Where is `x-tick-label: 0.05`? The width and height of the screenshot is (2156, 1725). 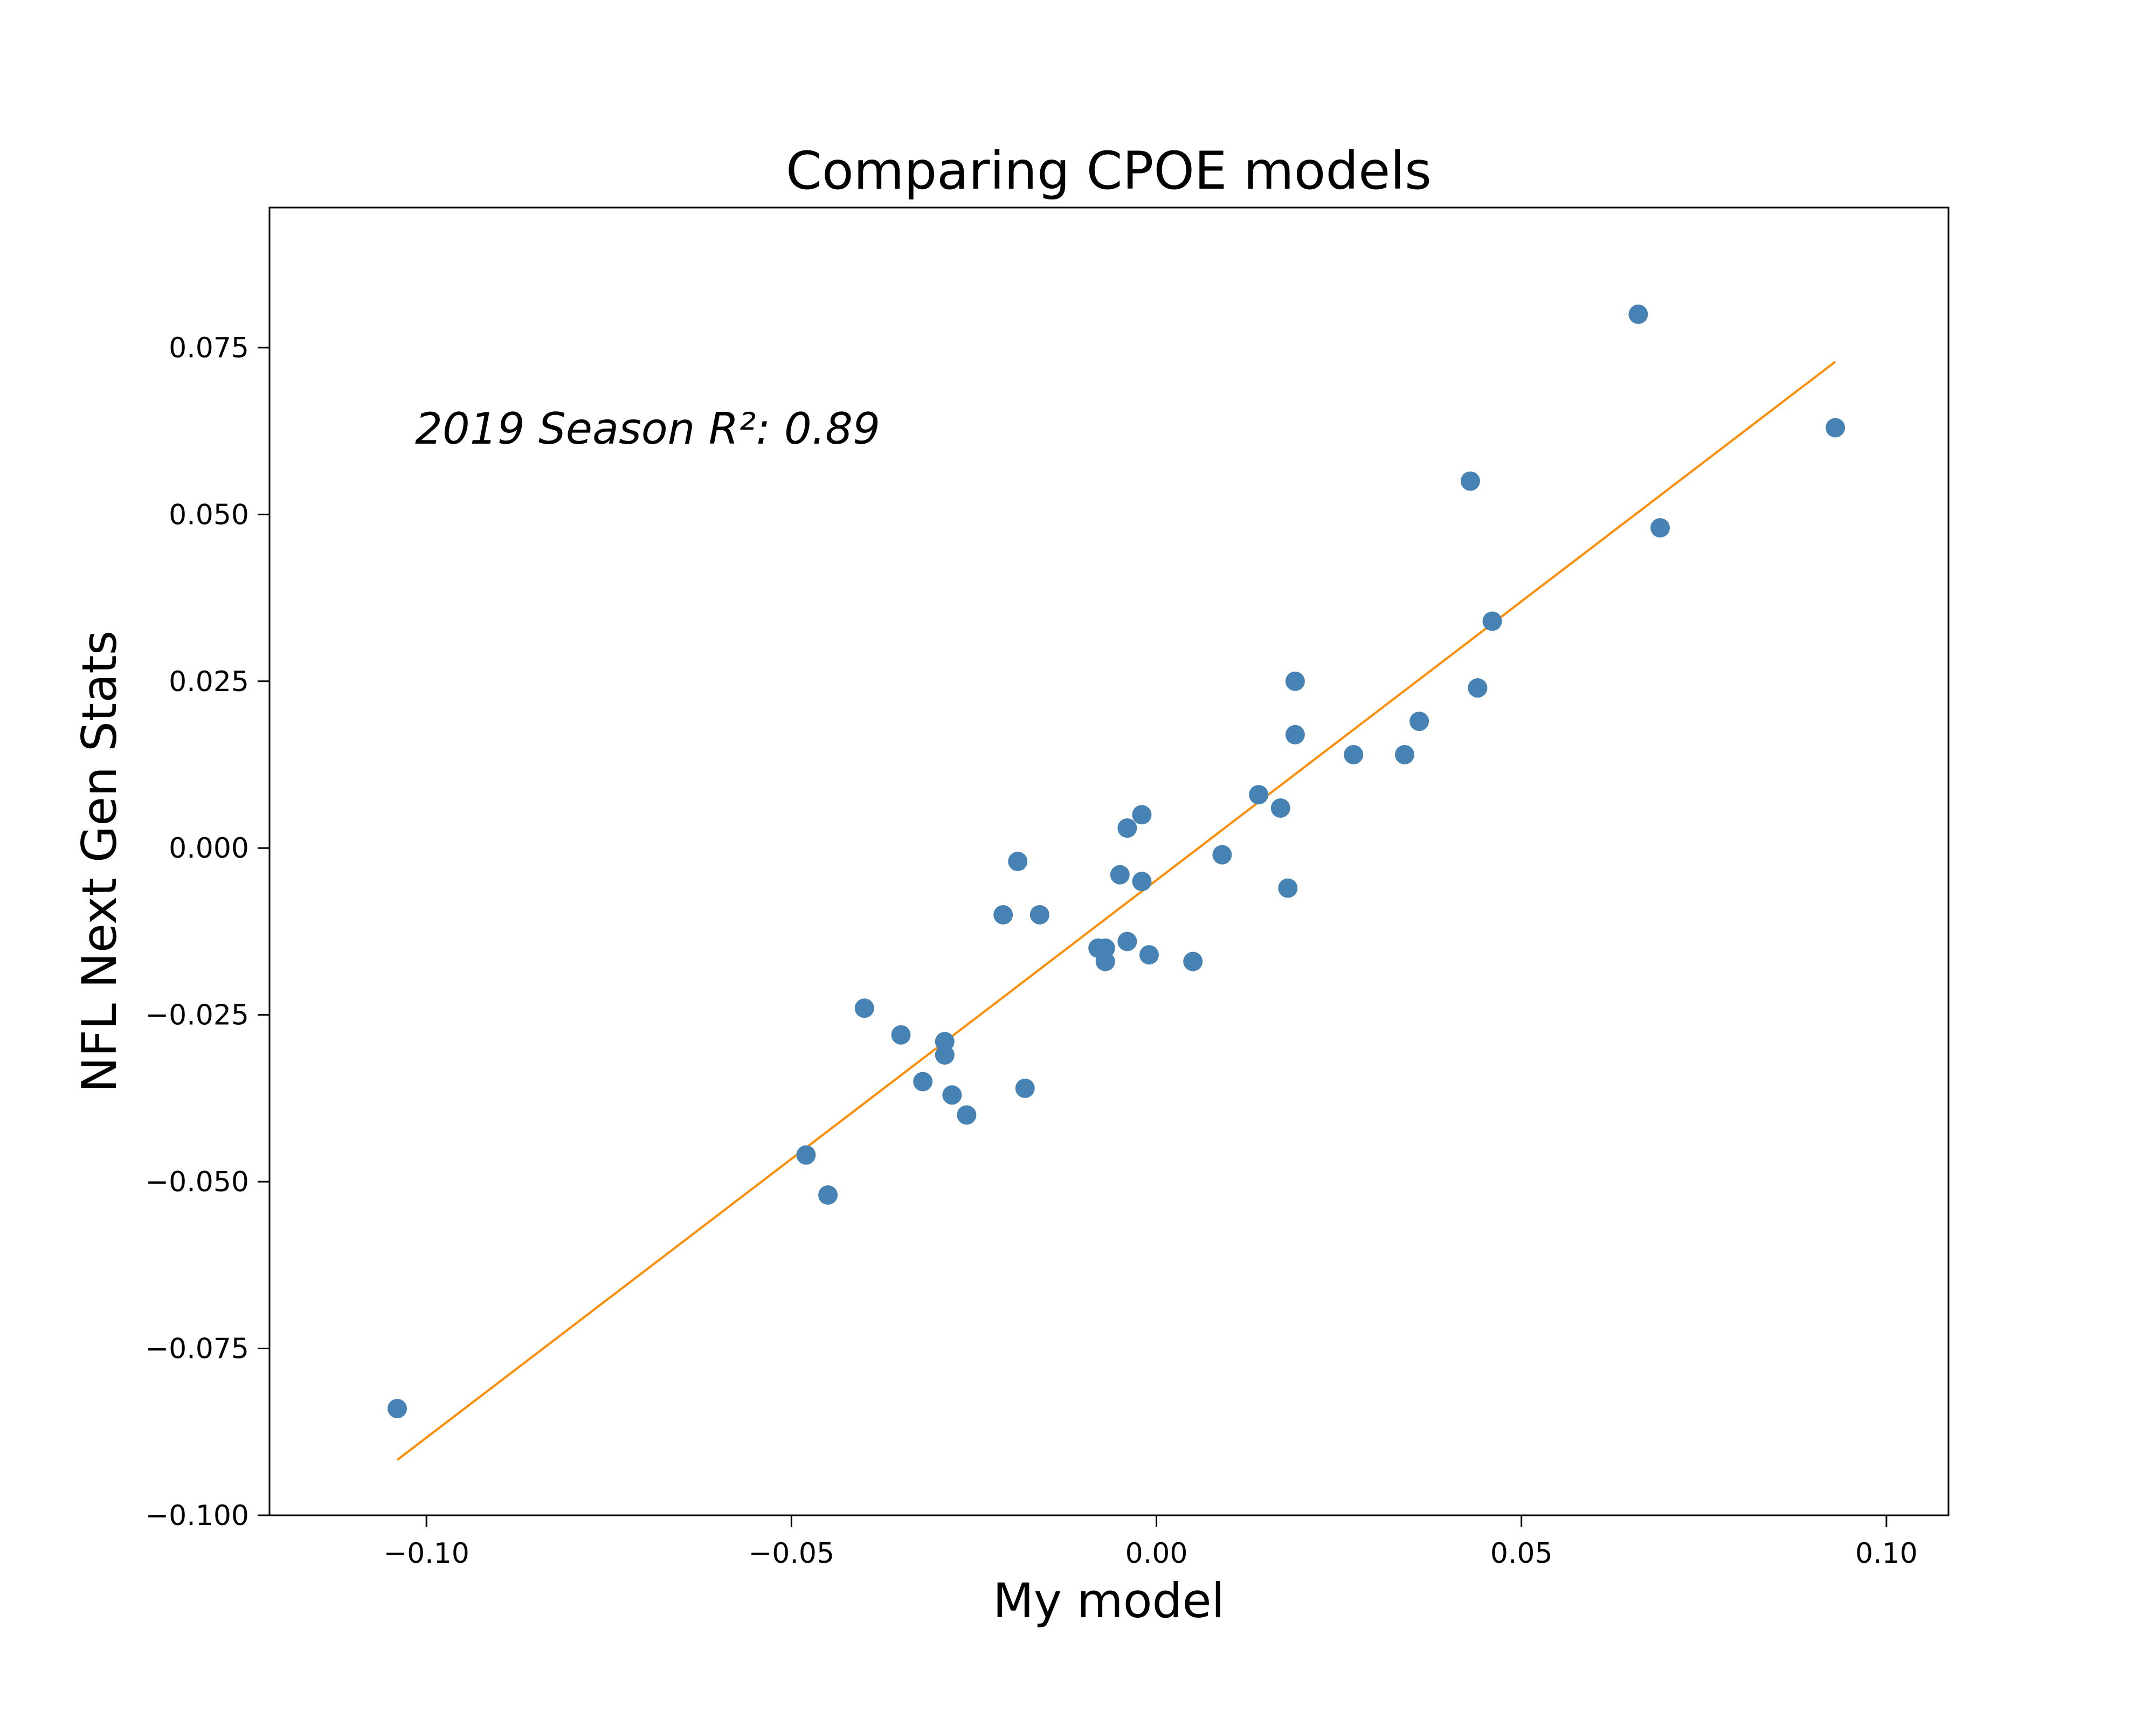
x-tick-label: 0.05 is located at coordinates (1522, 1553).